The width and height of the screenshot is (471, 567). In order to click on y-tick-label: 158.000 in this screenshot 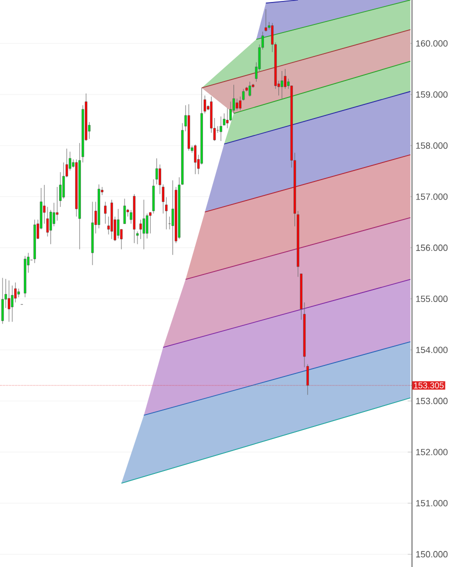, I will do `click(432, 145)`.